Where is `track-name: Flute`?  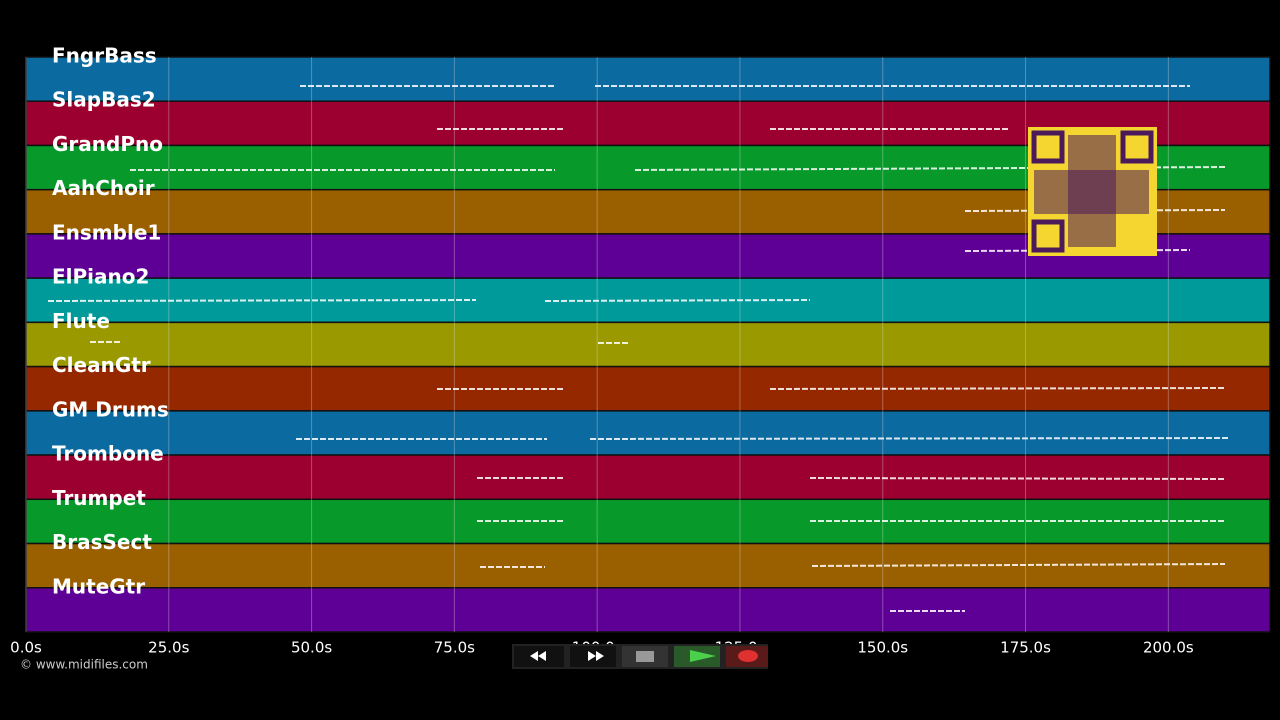
track-name: Flute is located at coordinates (81, 321).